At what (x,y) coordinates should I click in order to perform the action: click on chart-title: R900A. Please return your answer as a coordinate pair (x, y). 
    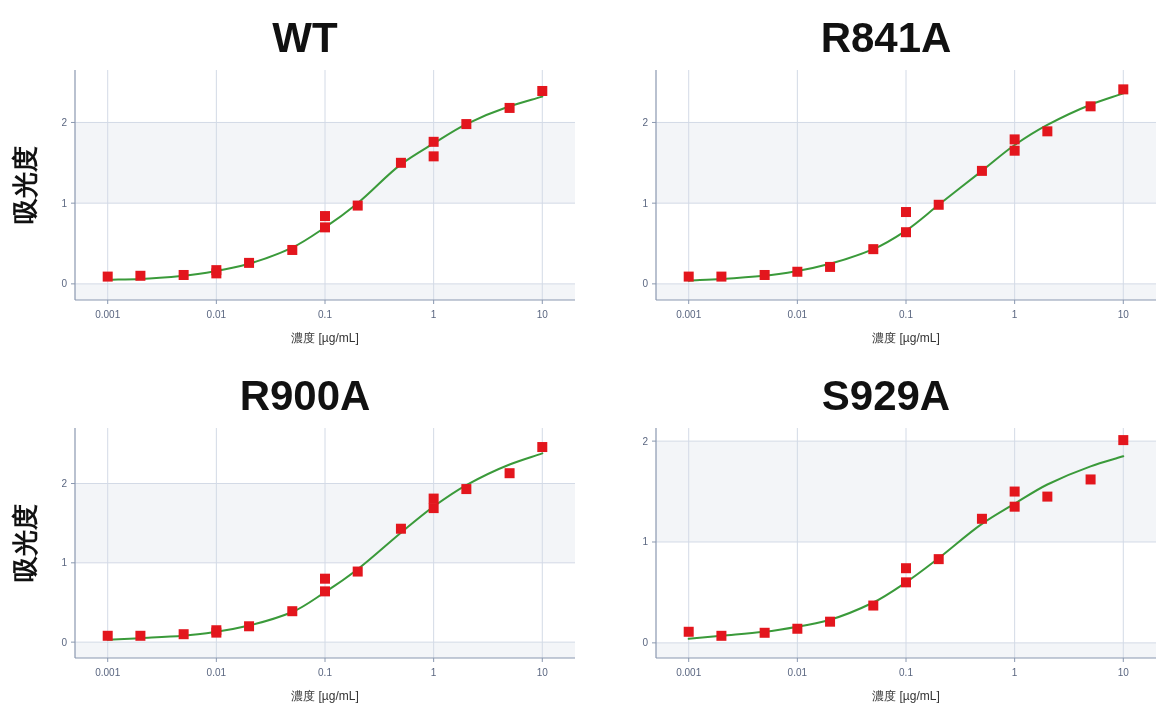
    Looking at the image, I should click on (305, 395).